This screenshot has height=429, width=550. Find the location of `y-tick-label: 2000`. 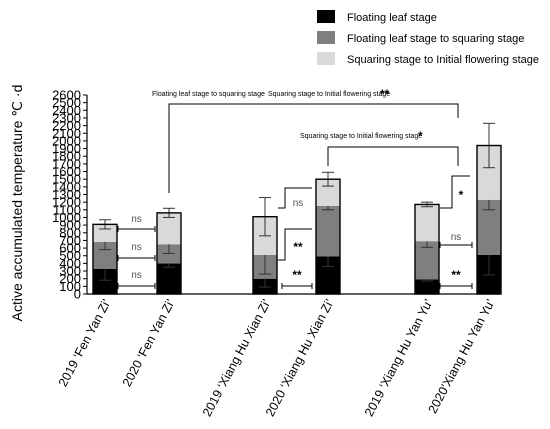

y-tick-label: 2000 is located at coordinates (66, 140).